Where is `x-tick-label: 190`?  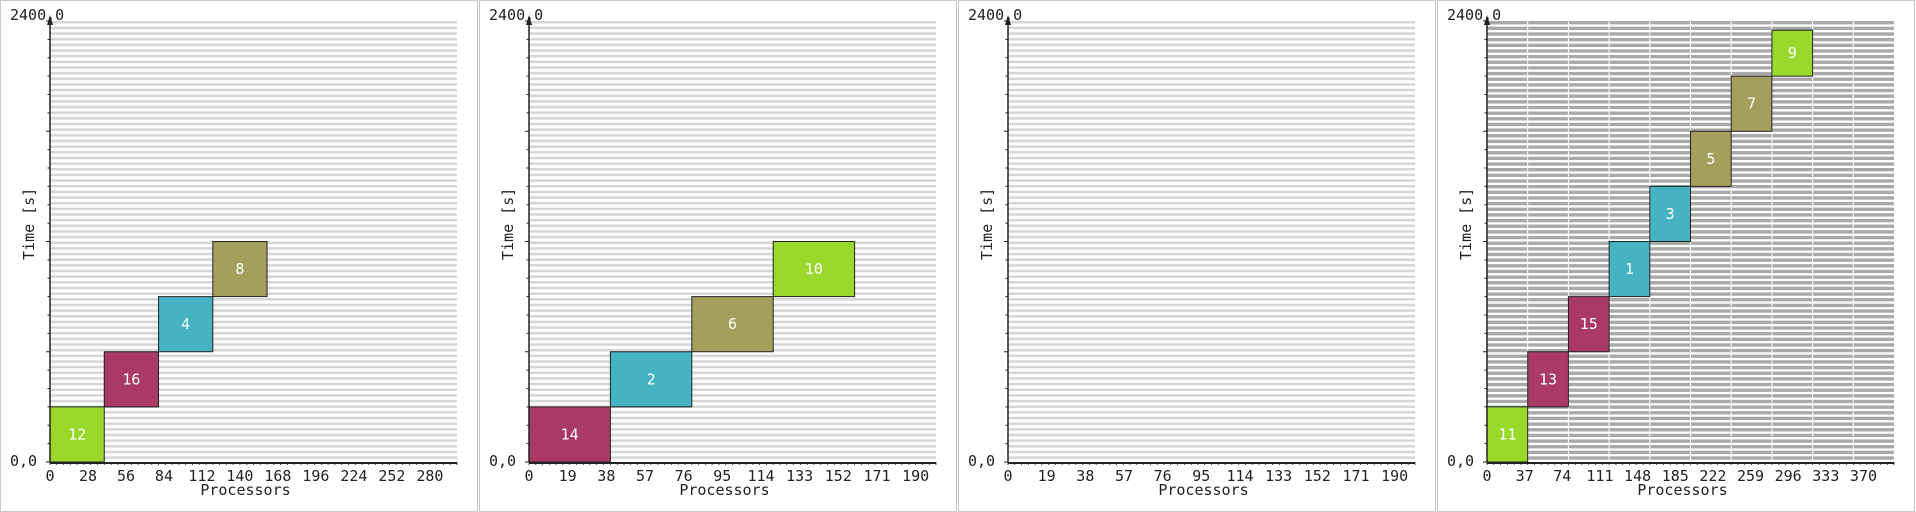
x-tick-label: 190 is located at coordinates (1394, 476).